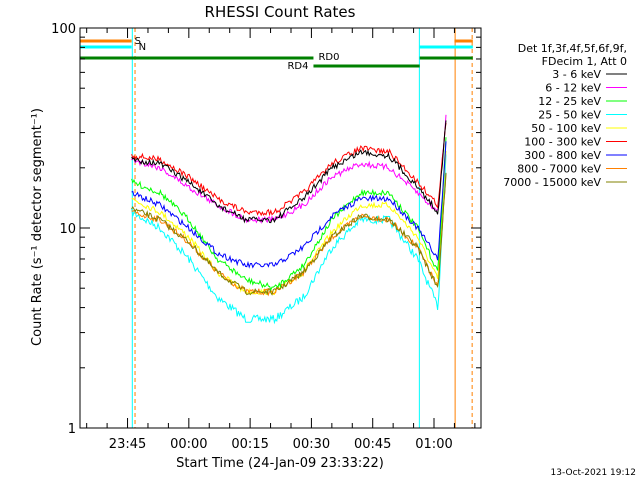 Image resolution: width=640 pixels, height=485 pixels. What do you see at coordinates (372, 444) in the screenshot?
I see `x-tick-label-4: 00:45` at bounding box center [372, 444].